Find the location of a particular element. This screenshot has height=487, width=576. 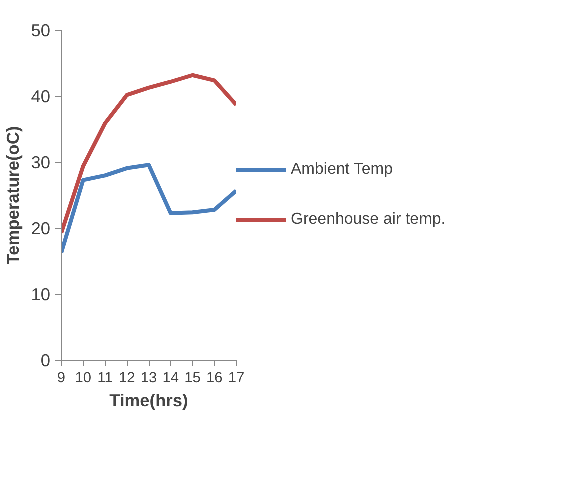

y-tick-label: 30 is located at coordinates (41, 162).